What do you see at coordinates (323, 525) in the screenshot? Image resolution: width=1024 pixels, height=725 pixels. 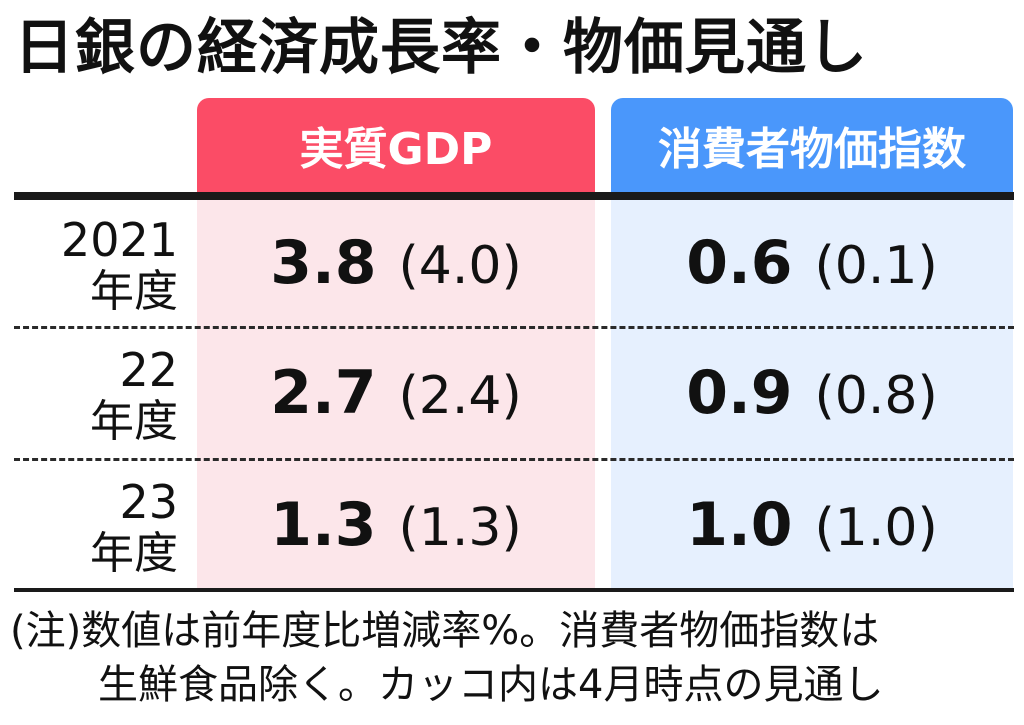 I see `gdp-value: 1.3` at bounding box center [323, 525].